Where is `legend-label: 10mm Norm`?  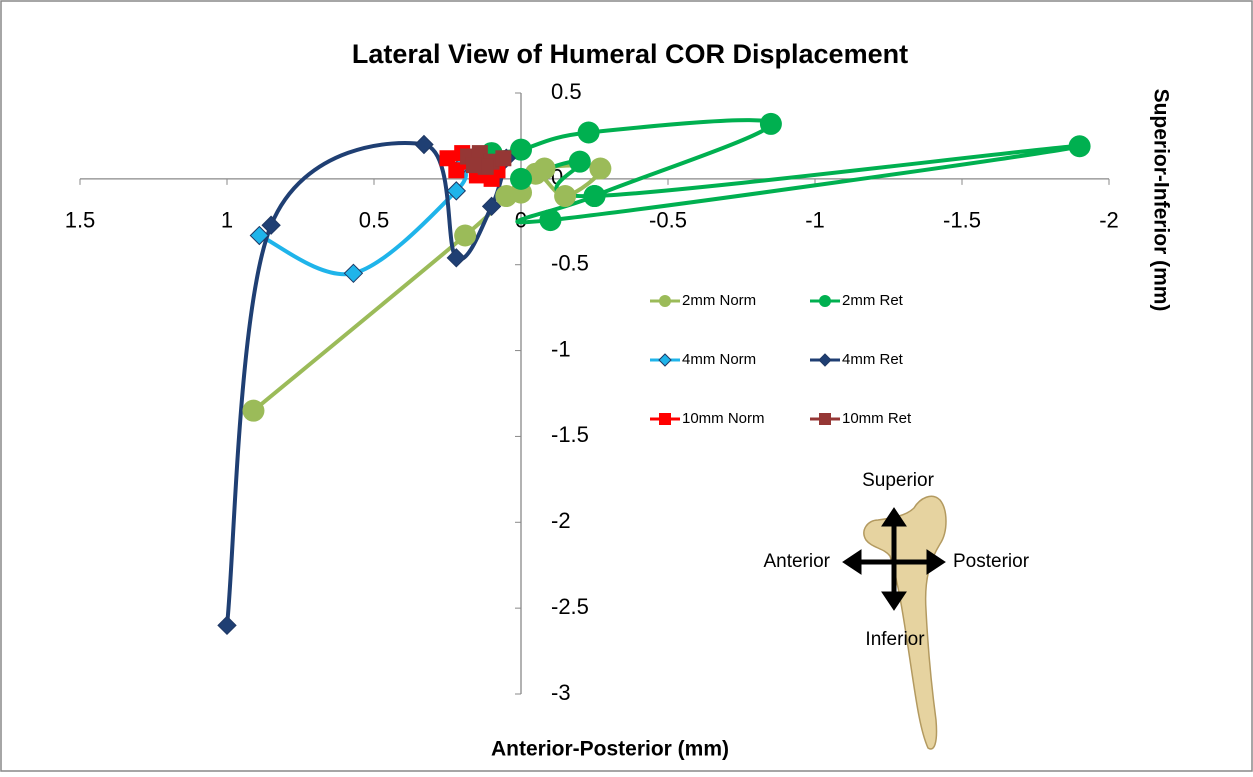 legend-label: 10mm Norm is located at coordinates (723, 418).